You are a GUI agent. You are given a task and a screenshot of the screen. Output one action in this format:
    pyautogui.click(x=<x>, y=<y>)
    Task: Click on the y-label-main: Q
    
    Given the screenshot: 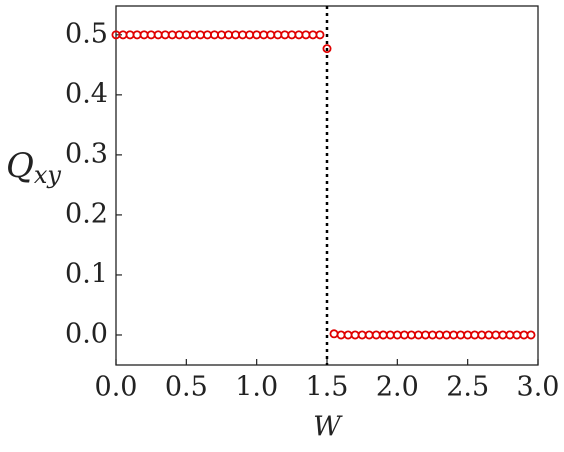 What is the action you would take?
    pyautogui.click(x=20, y=166)
    